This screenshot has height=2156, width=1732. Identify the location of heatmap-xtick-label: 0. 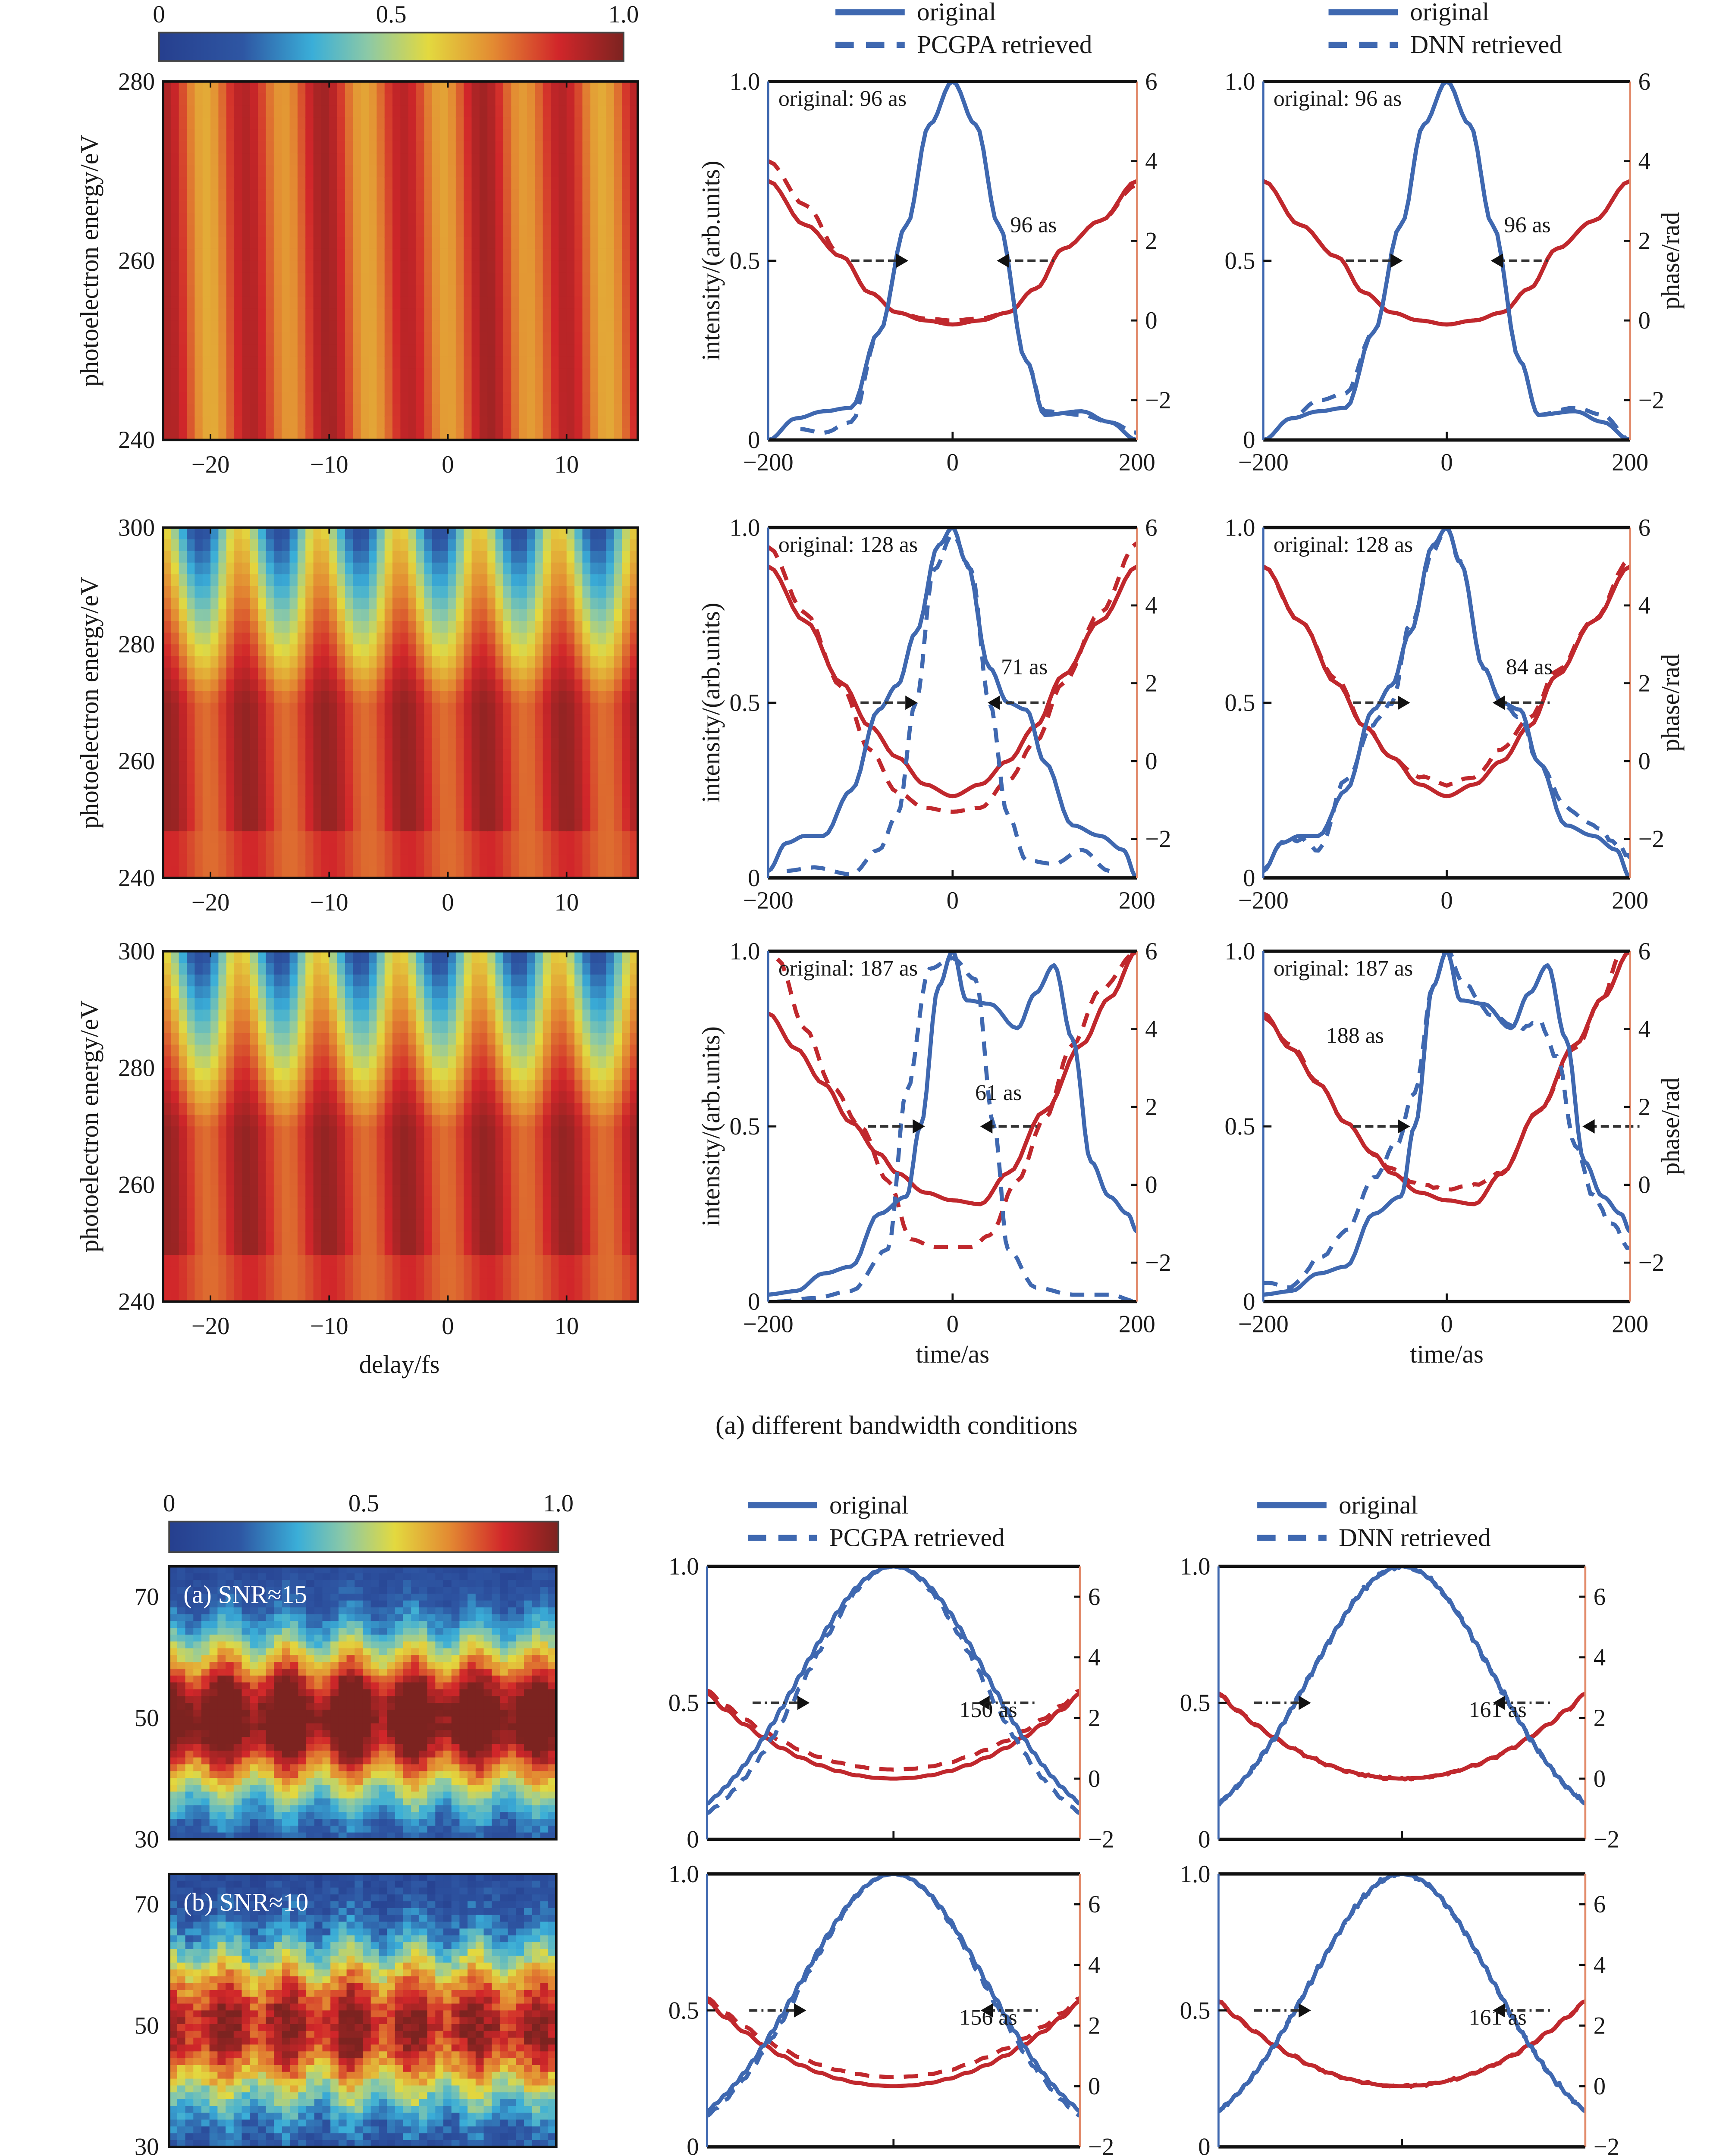
(448, 902).